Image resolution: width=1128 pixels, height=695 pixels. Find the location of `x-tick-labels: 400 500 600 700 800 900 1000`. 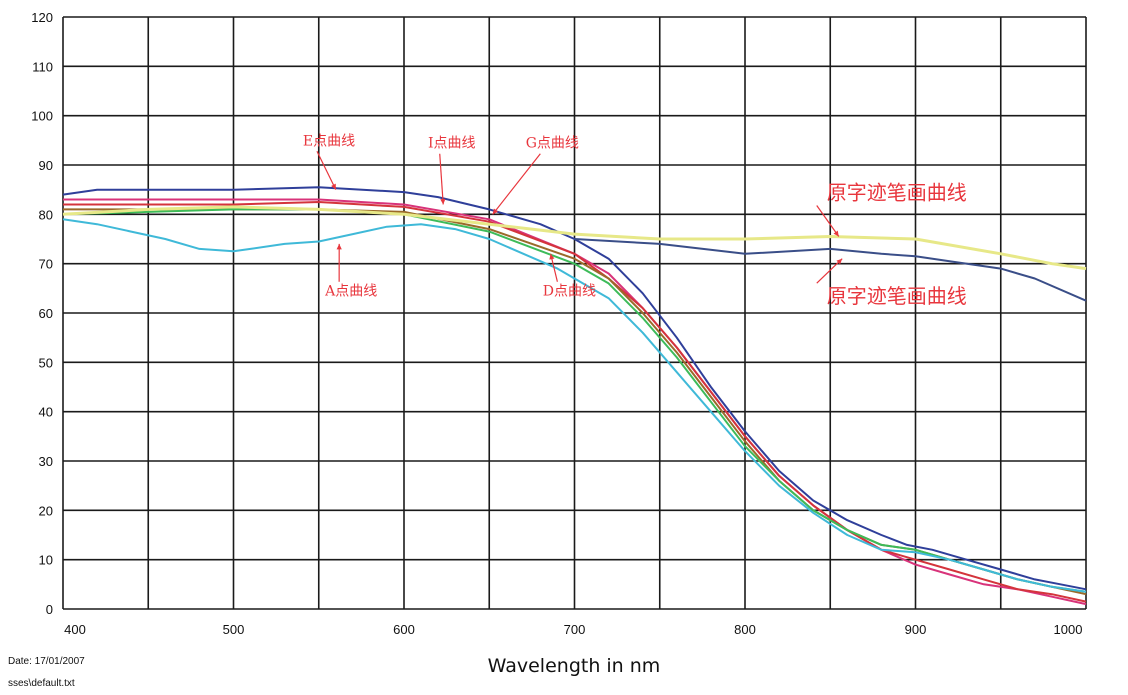

x-tick-labels: 400 500 600 700 800 900 1000 is located at coordinates (573, 629).